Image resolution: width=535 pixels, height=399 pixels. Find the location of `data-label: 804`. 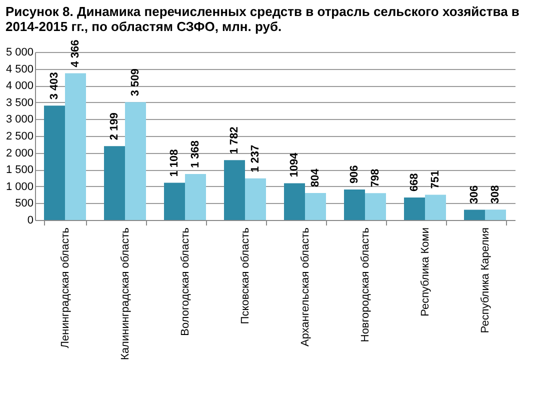

data-label: 804 is located at coordinates (316, 177).